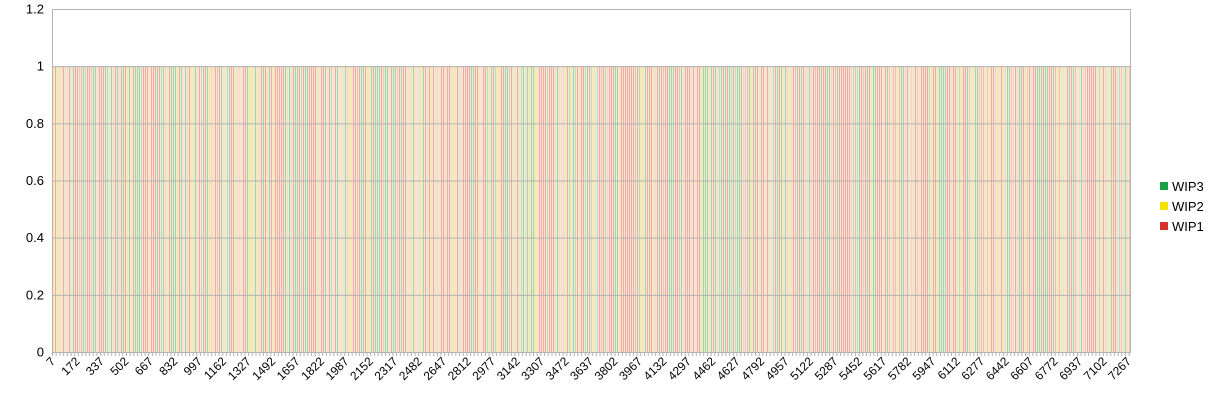 Image resolution: width=1219 pixels, height=410 pixels. Describe the element at coordinates (119, 366) in the screenshot. I see `x-tick-label: 502` at that location.